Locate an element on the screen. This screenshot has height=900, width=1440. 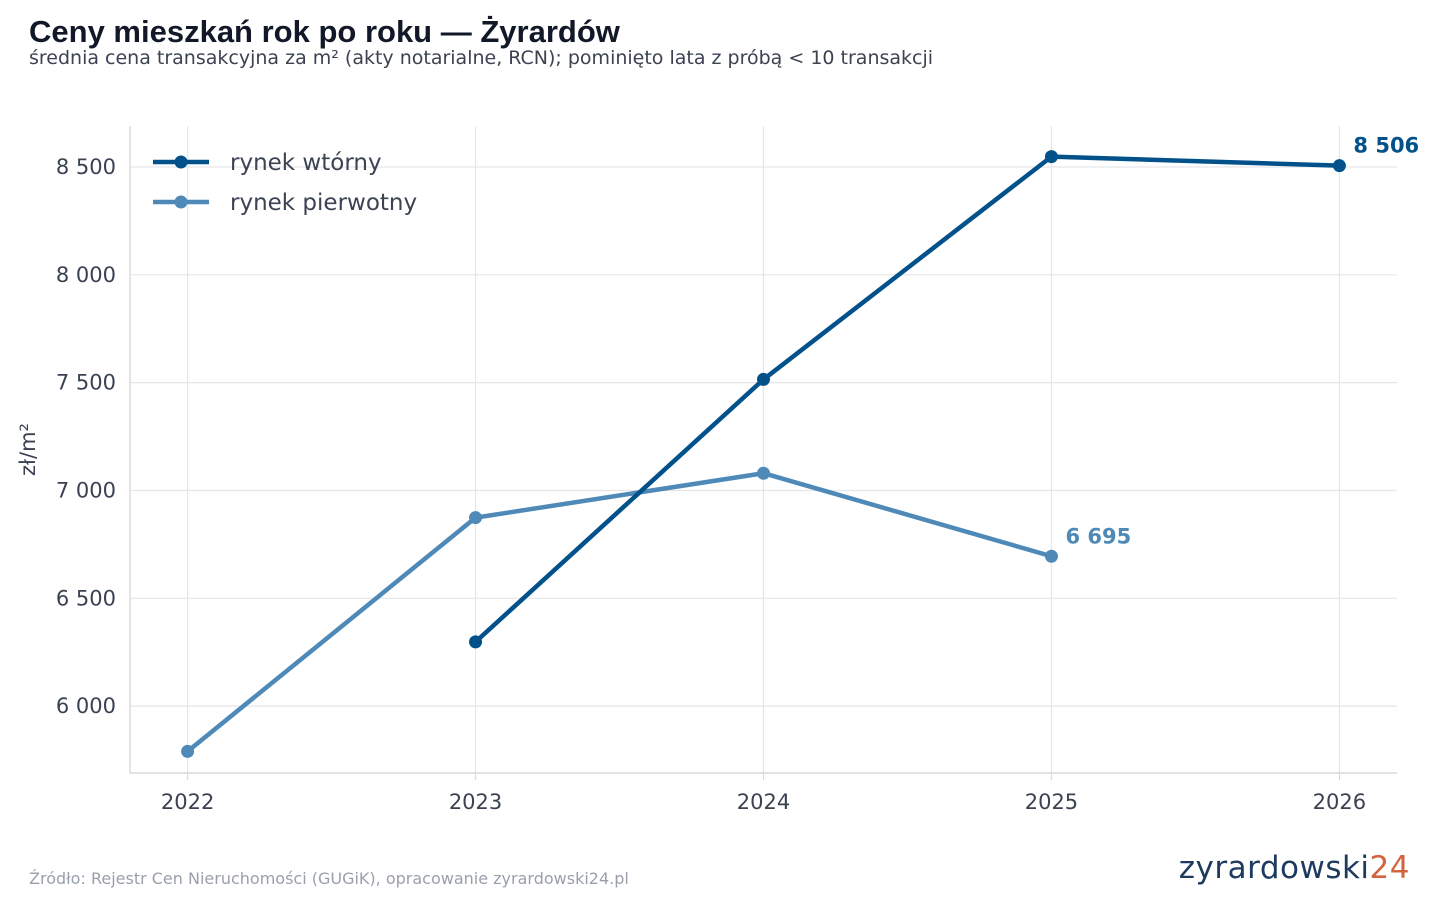
logo-accent: 24 is located at coordinates (1389, 868).